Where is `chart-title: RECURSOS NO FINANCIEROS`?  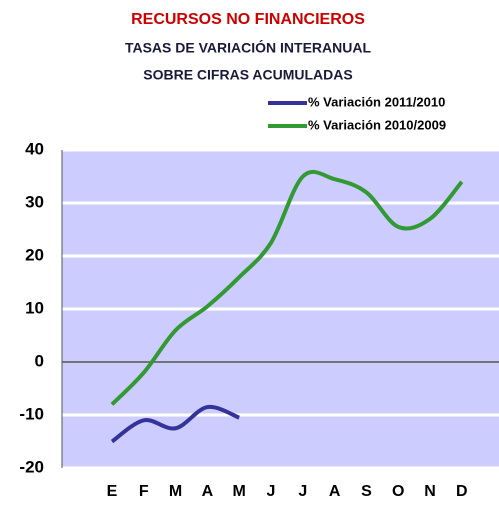
chart-title: RECURSOS NO FINANCIEROS is located at coordinates (248, 19).